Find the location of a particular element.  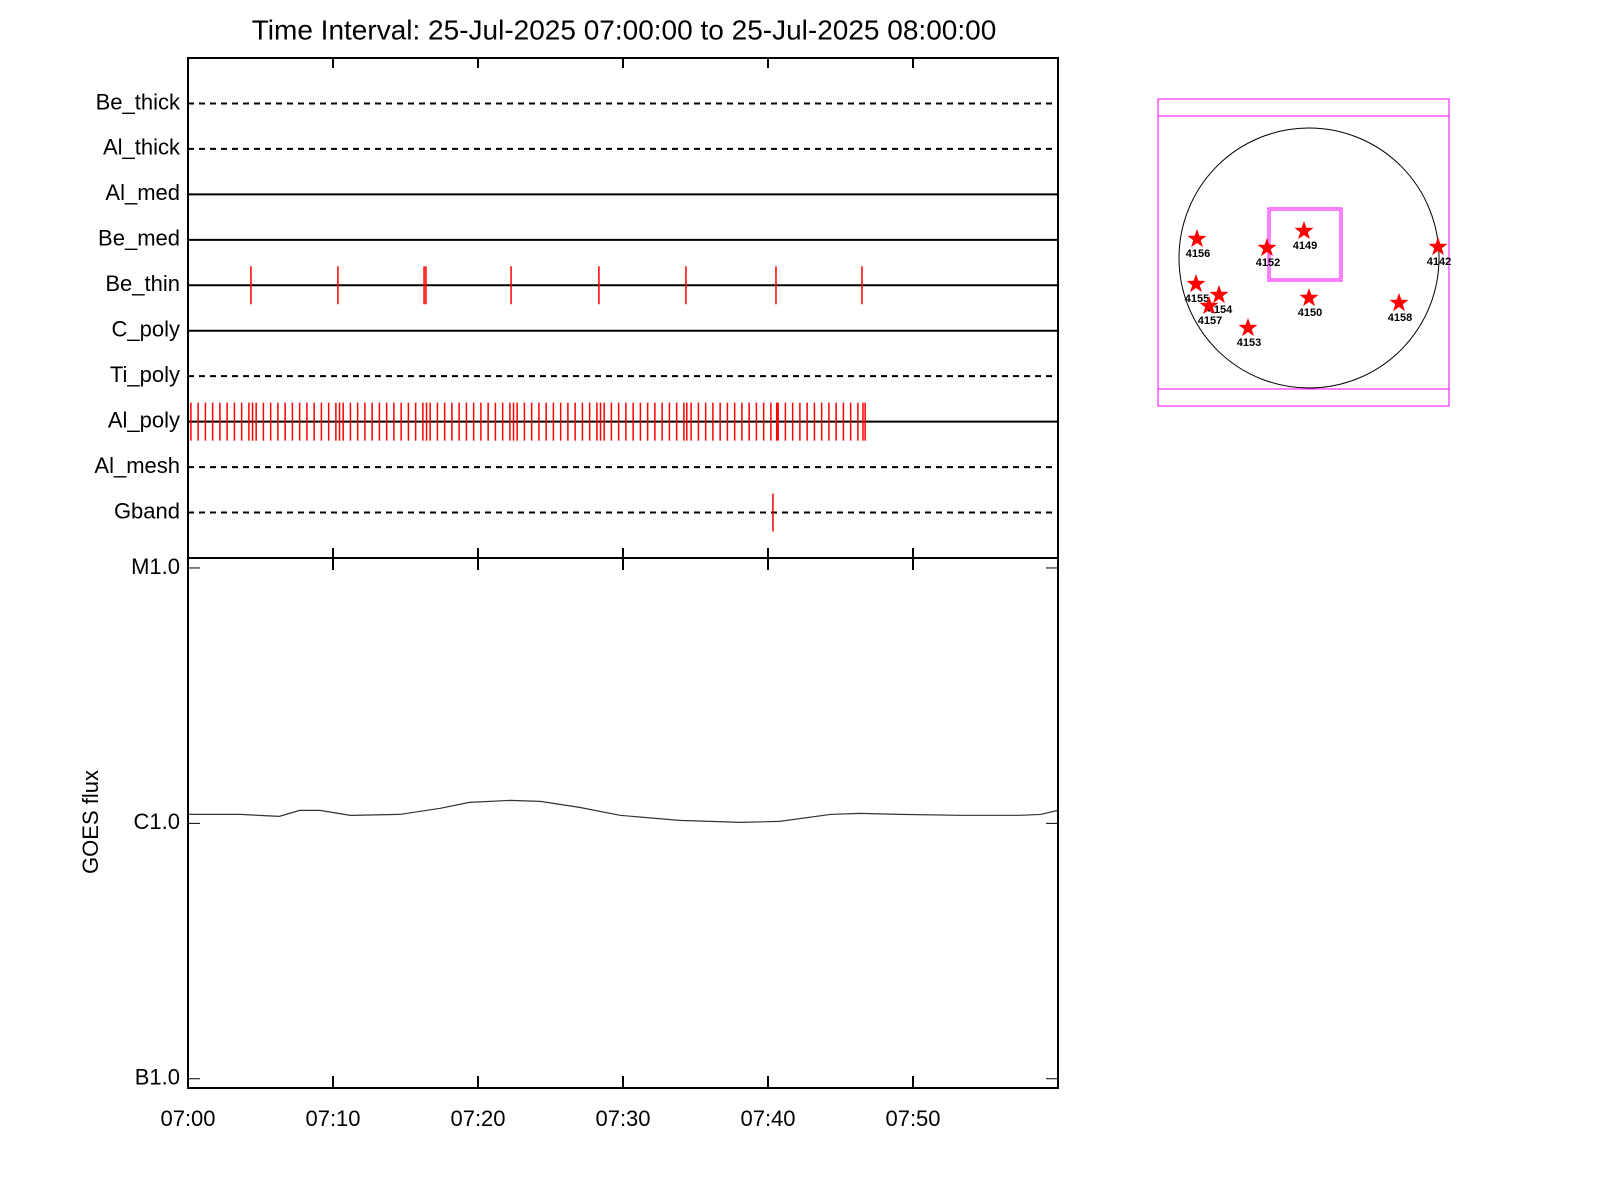

region-label: 4156 is located at coordinates (1198, 254).